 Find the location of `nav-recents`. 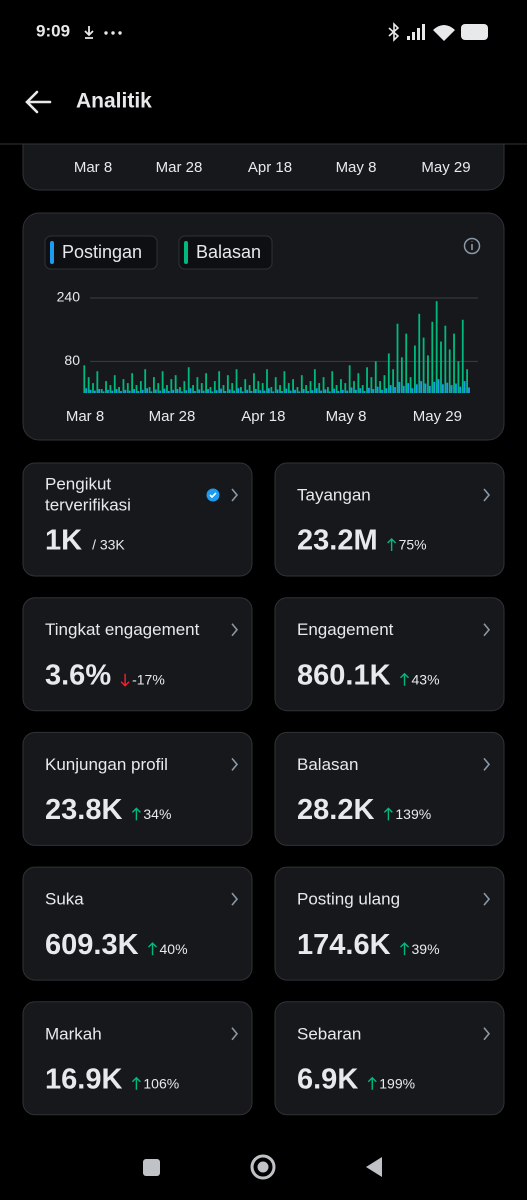

nav-recents is located at coordinates (151, 1167).